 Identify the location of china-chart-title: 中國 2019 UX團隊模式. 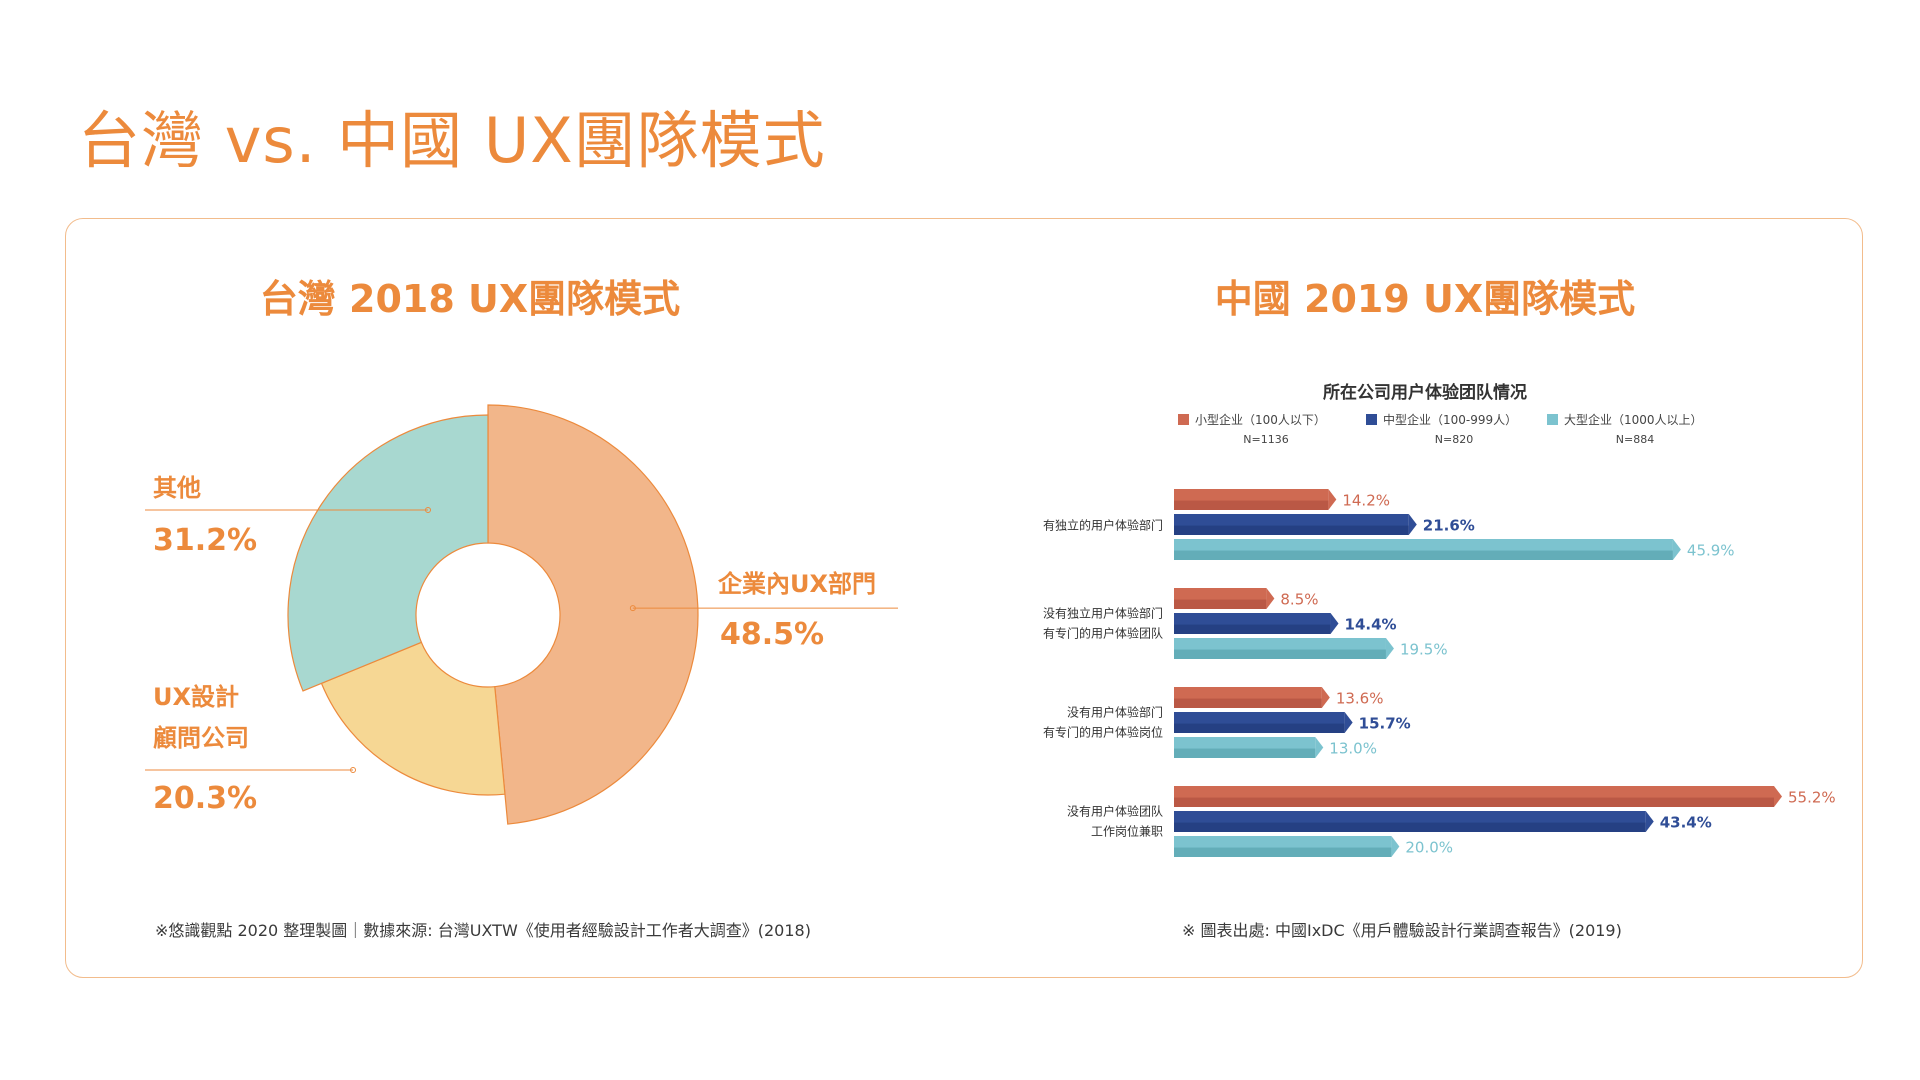
(1425, 299).